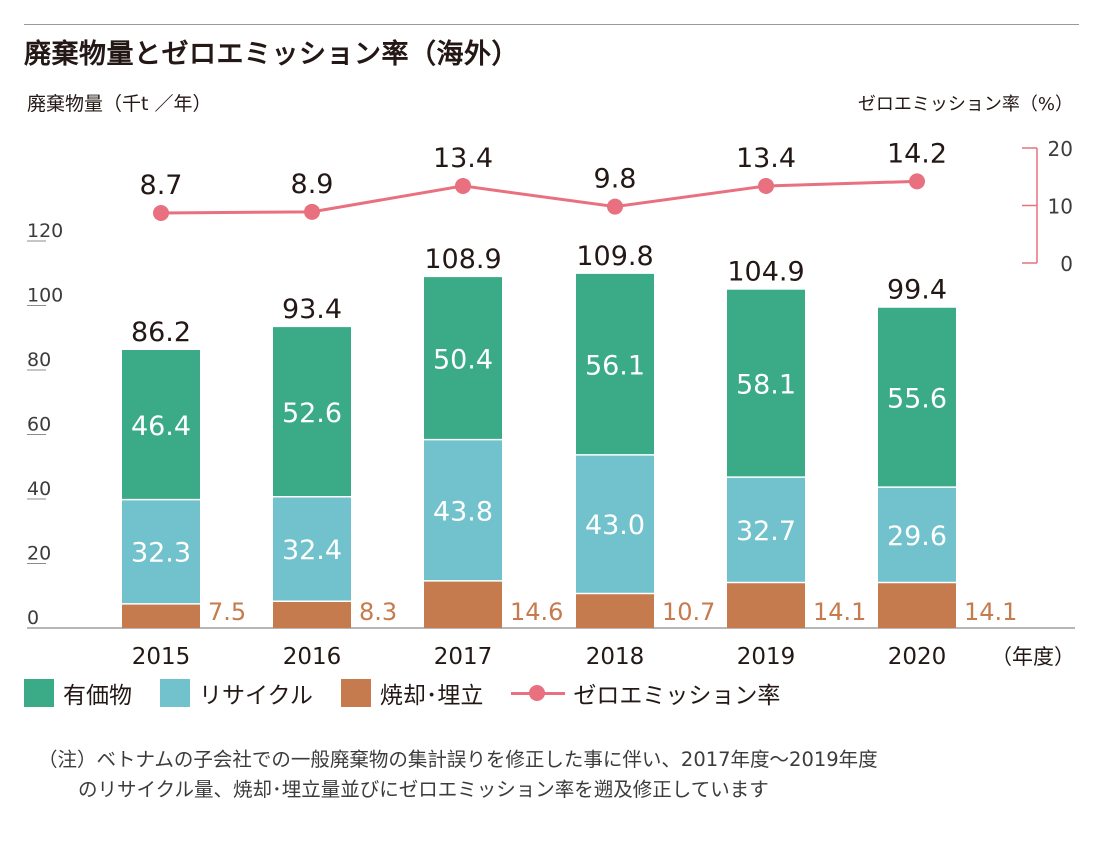 The height and width of the screenshot is (847, 1108). I want to click on footnote-line-2: のリサイクル量、焼却･埋立量並びにゼロエミッション率を遡及修正しています, so click(423, 789).